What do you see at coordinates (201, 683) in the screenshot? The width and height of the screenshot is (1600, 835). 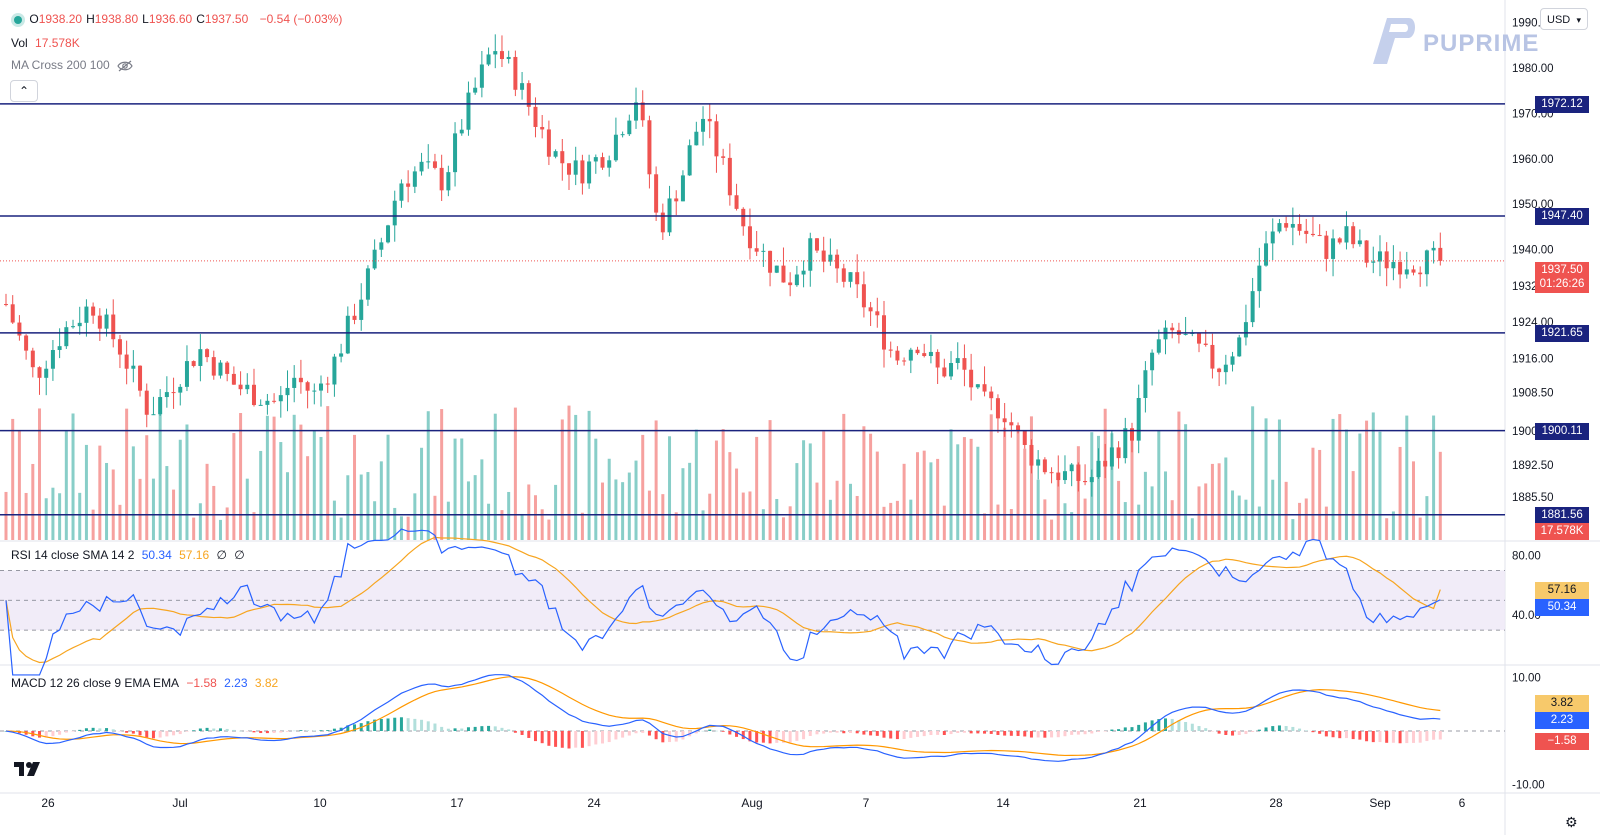 I see `macd-hist-value: −1.58` at bounding box center [201, 683].